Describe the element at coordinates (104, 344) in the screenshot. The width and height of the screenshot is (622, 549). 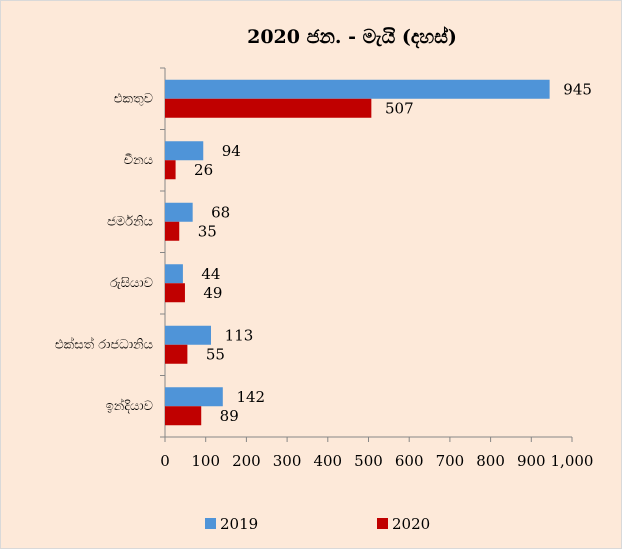
I see `y-tick-label: එක්සත් රාජධානිය` at that location.